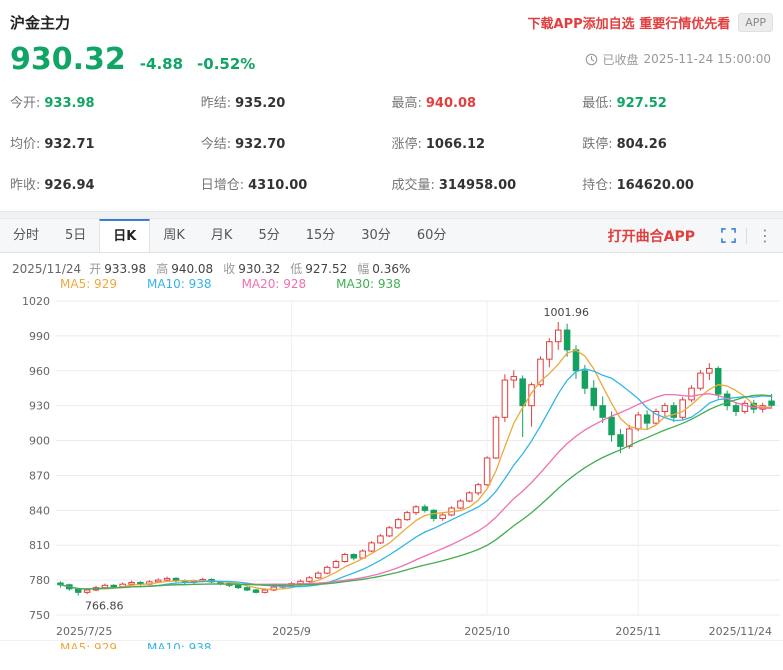 The width and height of the screenshot is (783, 670). Describe the element at coordinates (641, 103) in the screenshot. I see `quote-value: 927.52` at that location.